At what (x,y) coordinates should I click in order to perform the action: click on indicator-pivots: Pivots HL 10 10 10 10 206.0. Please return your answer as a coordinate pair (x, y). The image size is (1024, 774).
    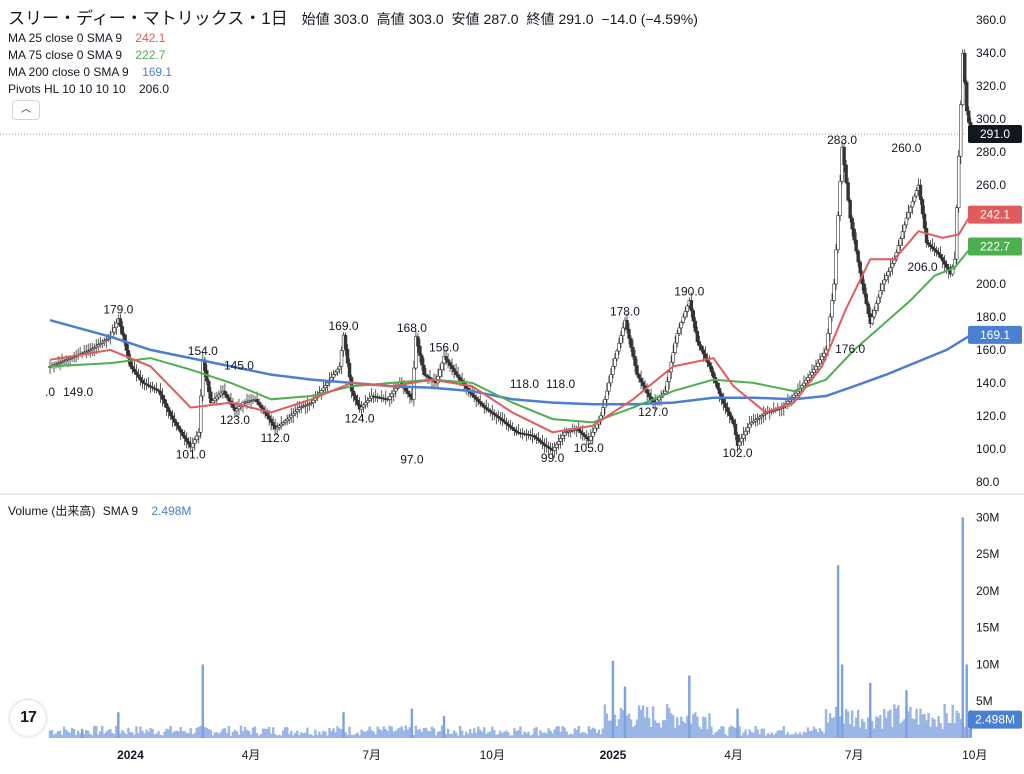
    Looking at the image, I should click on (90, 89).